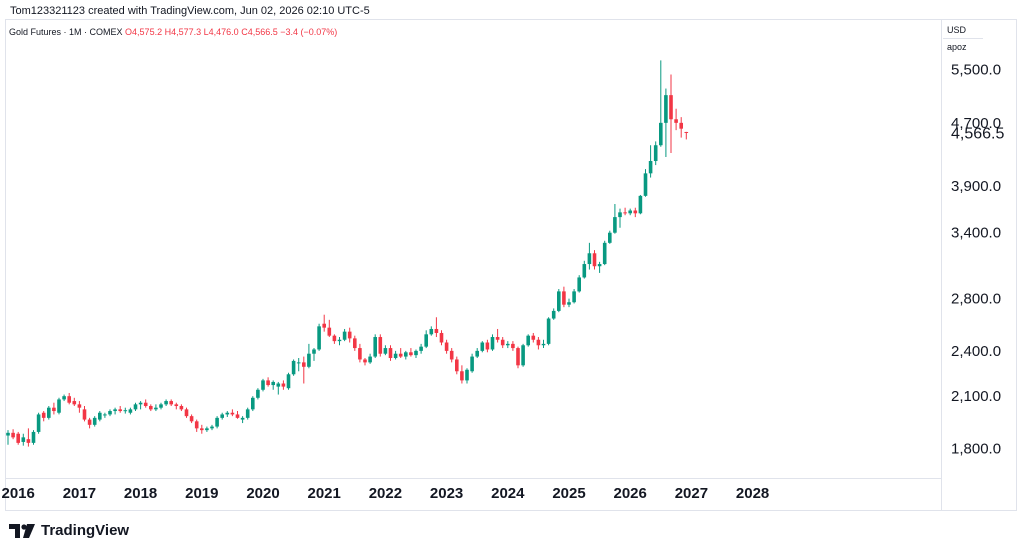 Image resolution: width=1024 pixels, height=554 pixels. Describe the element at coordinates (978, 265) in the screenshot. I see `price-axis` at that location.